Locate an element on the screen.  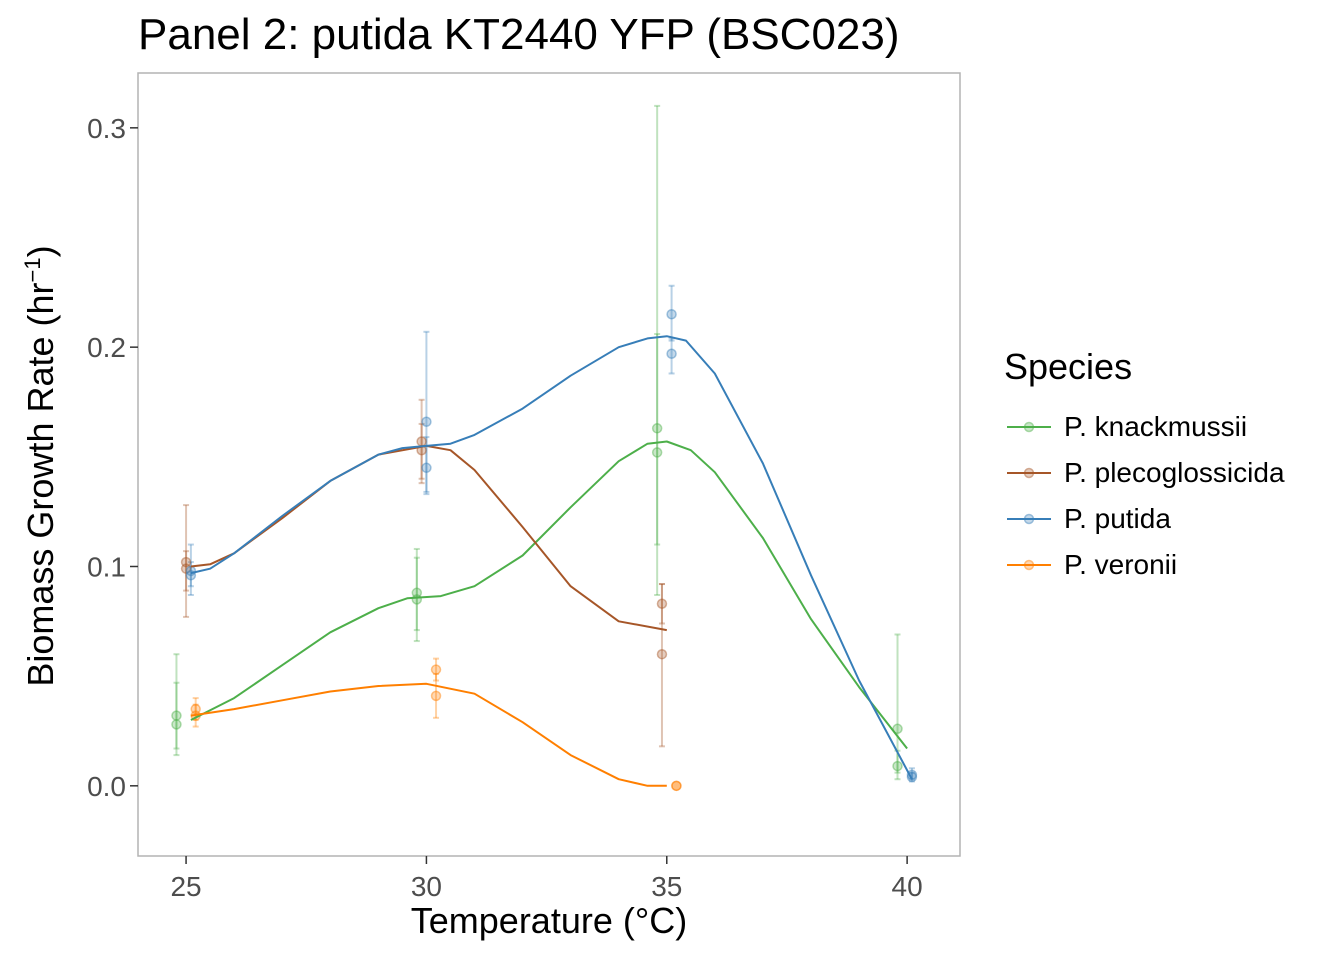
fit-line is located at coordinates (428, 734).